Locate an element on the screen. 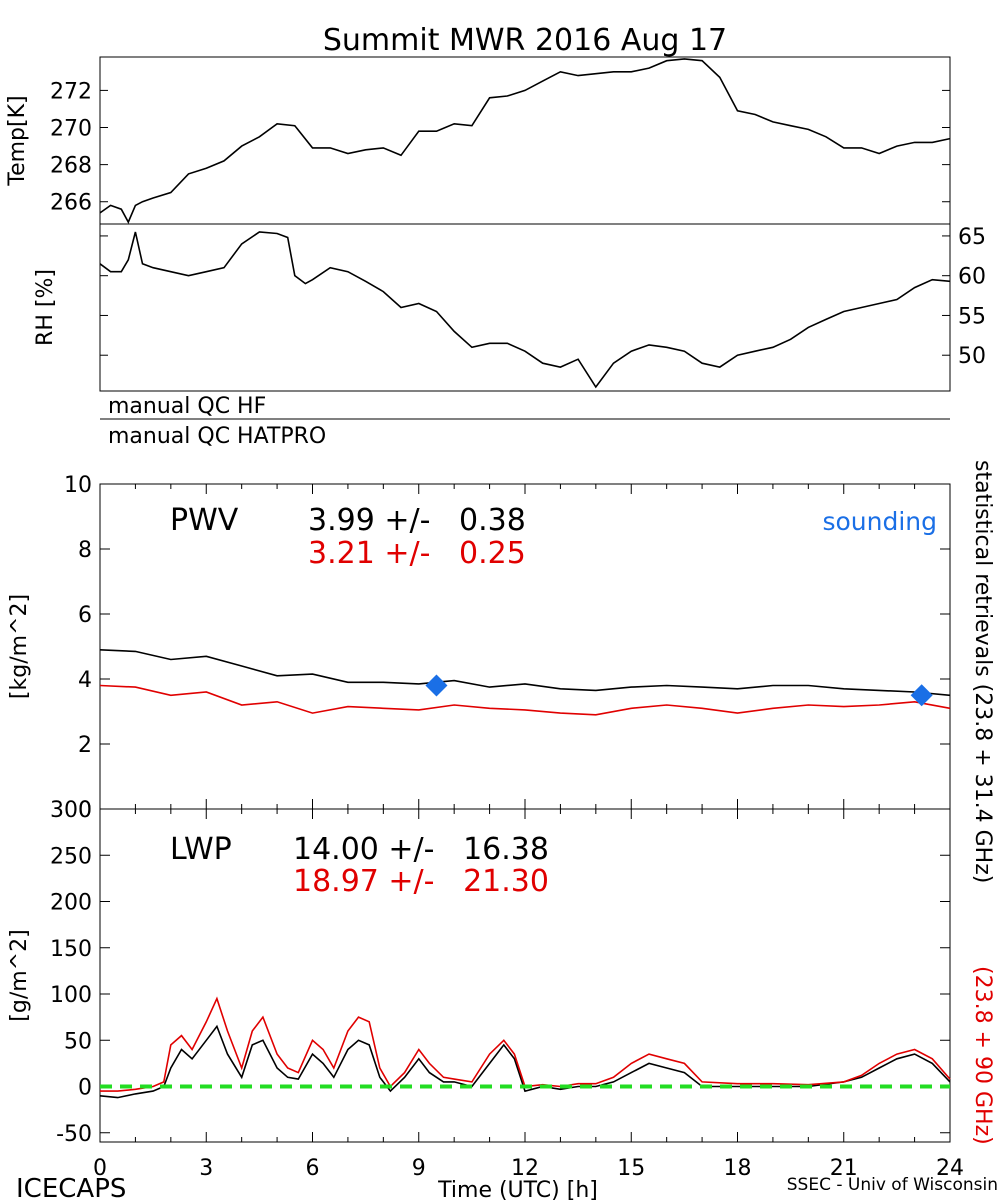 The width and height of the screenshot is (1000, 1200). lwp-xtick-label: 21 is located at coordinates (844, 1168).